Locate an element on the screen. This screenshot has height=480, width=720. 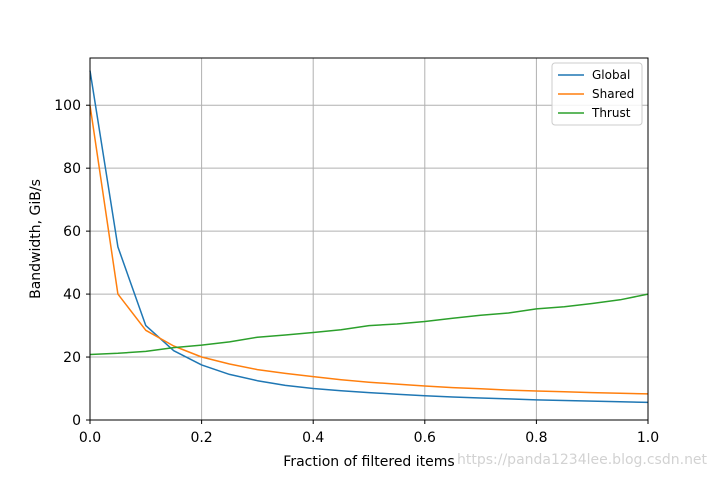
legend-box is located at coordinates (597, 94).